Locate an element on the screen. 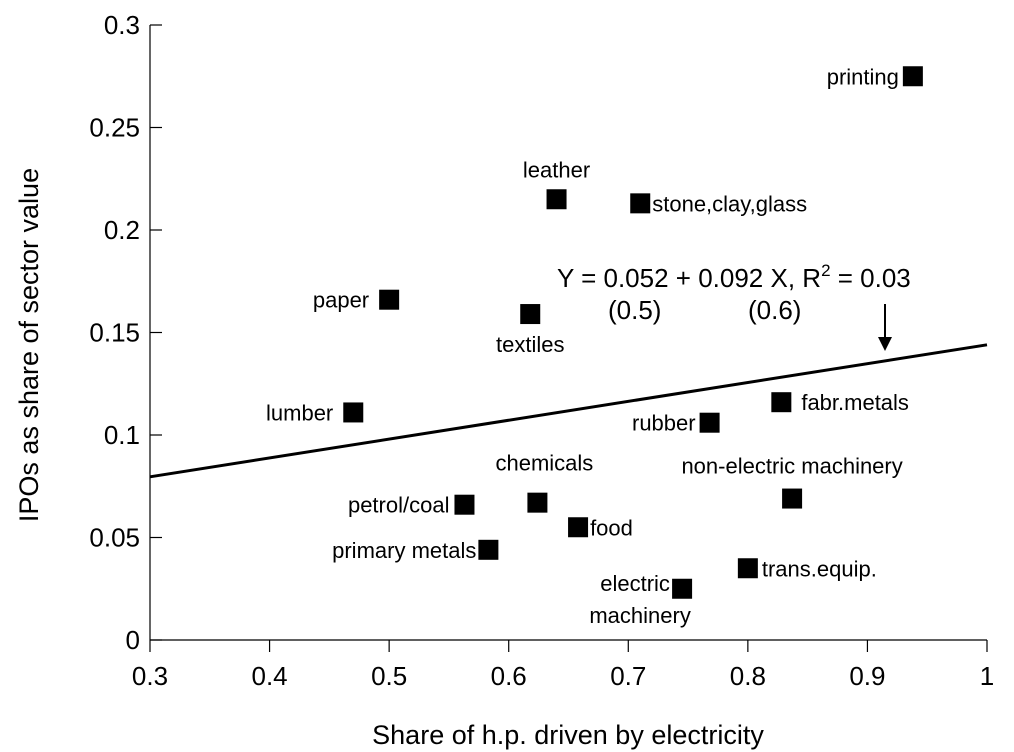  x-tick-label: 0.9 is located at coordinates (867, 676).